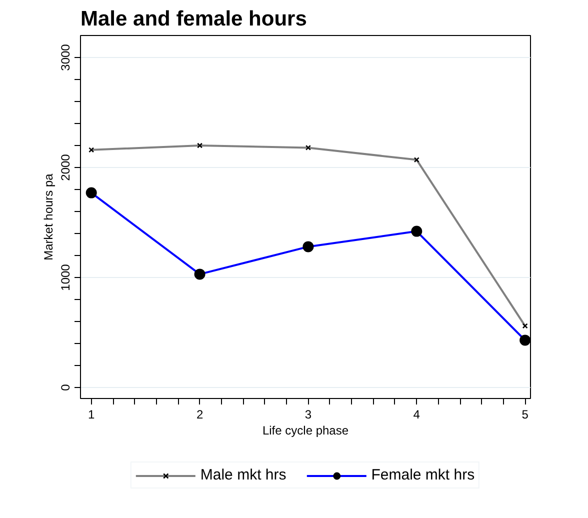 The width and height of the screenshot is (588, 518). I want to click on x-tick-label: 1, so click(92, 415).